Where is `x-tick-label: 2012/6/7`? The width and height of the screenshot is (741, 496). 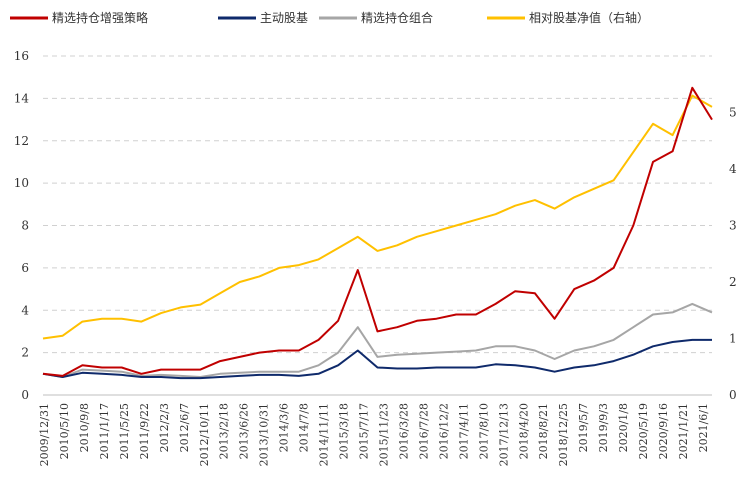 x-tick-label: 2012/6/7 is located at coordinates (184, 427).